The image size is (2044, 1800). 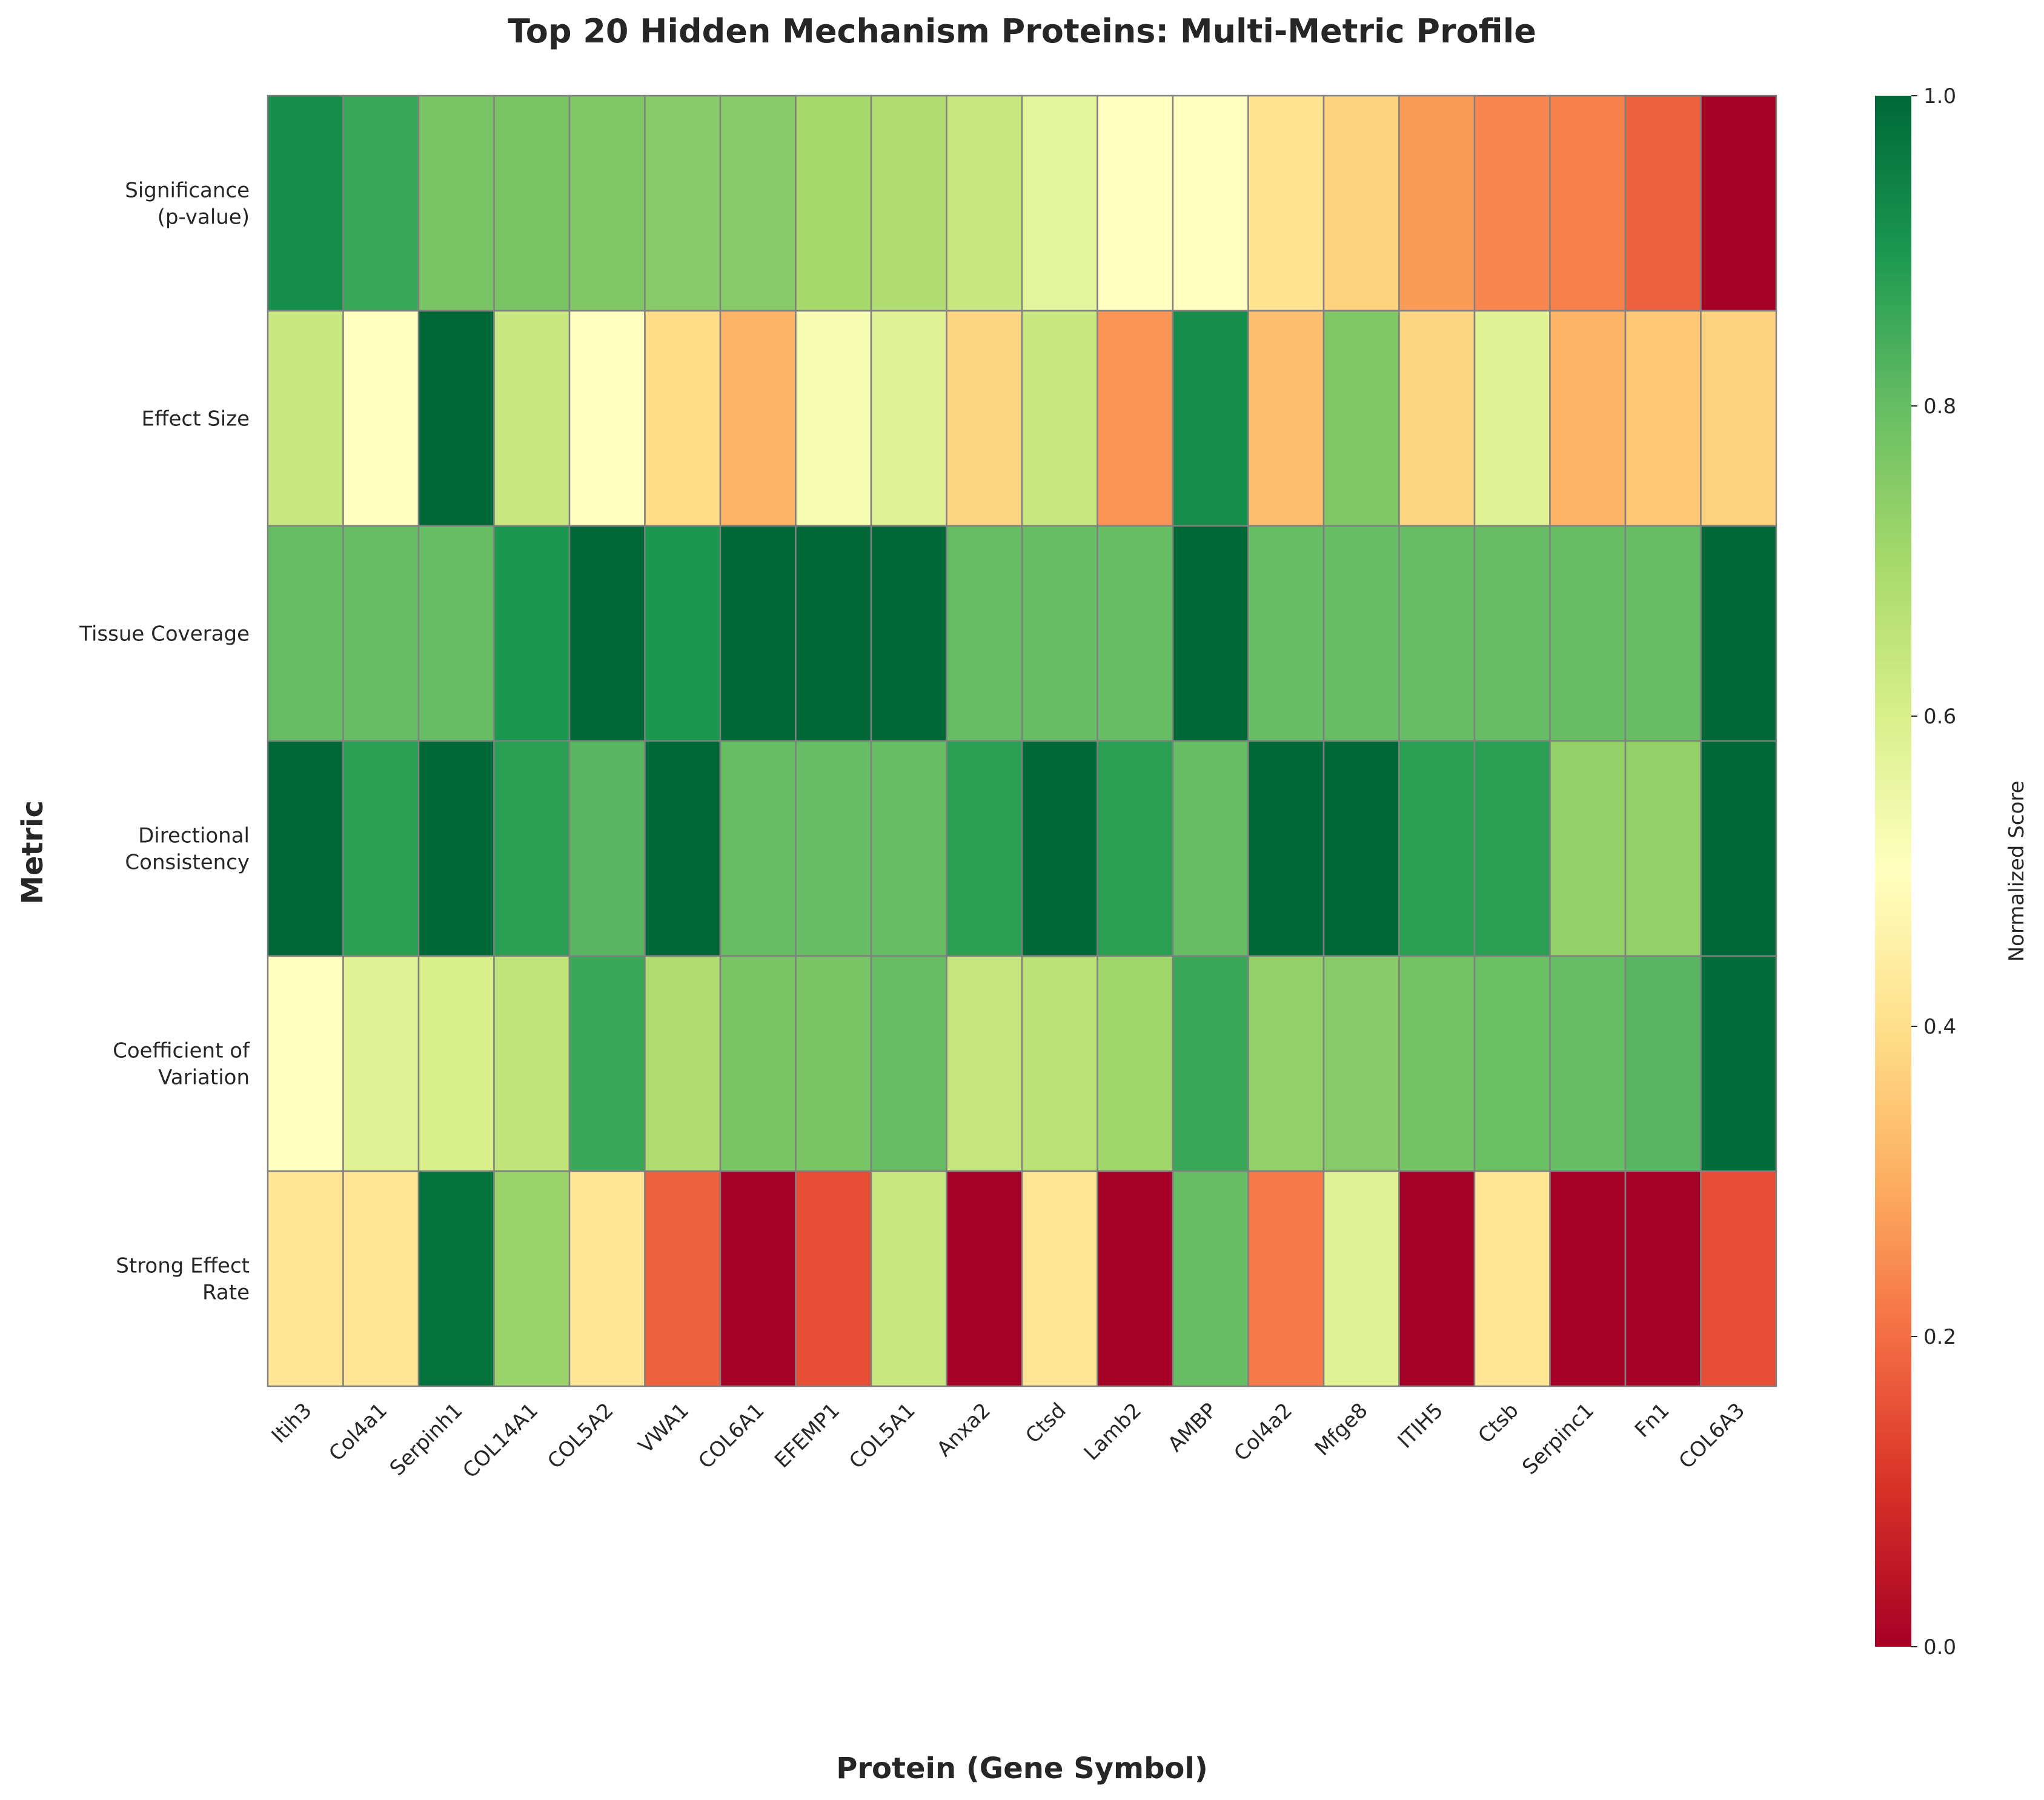 I want to click on y-axis-label: Metric, so click(x=33, y=852).